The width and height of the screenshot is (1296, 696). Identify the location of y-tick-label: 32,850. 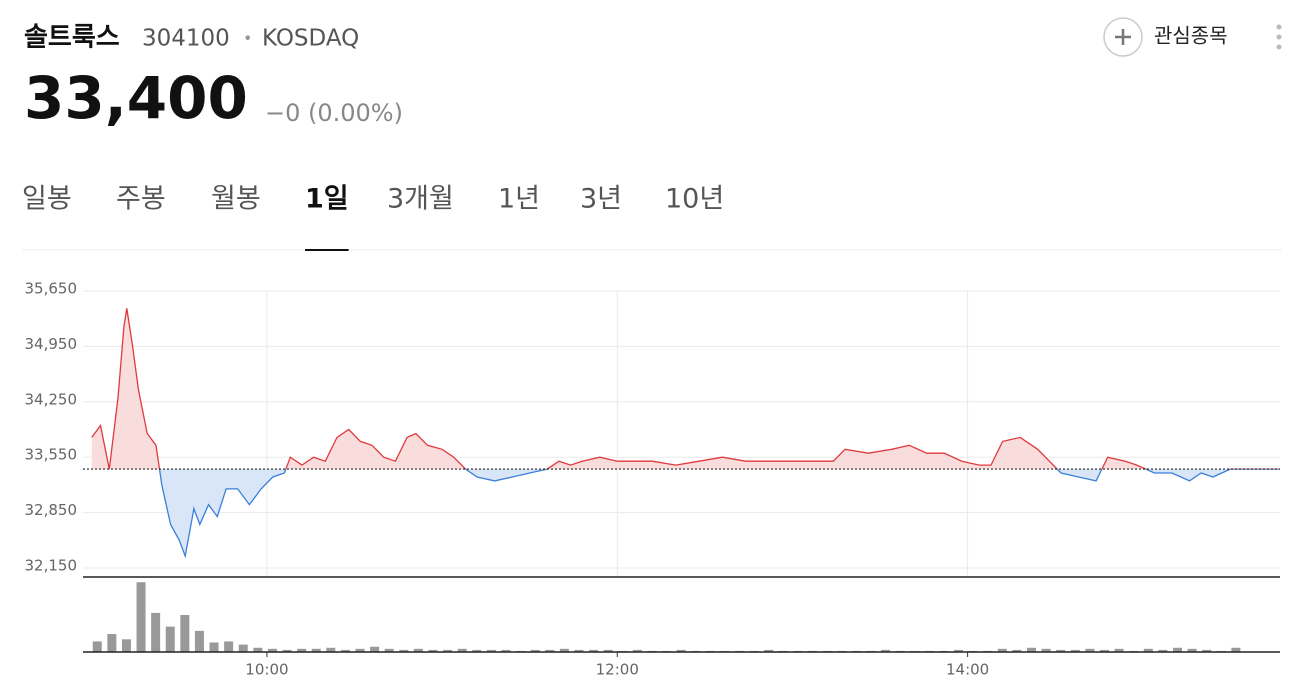
(51, 510).